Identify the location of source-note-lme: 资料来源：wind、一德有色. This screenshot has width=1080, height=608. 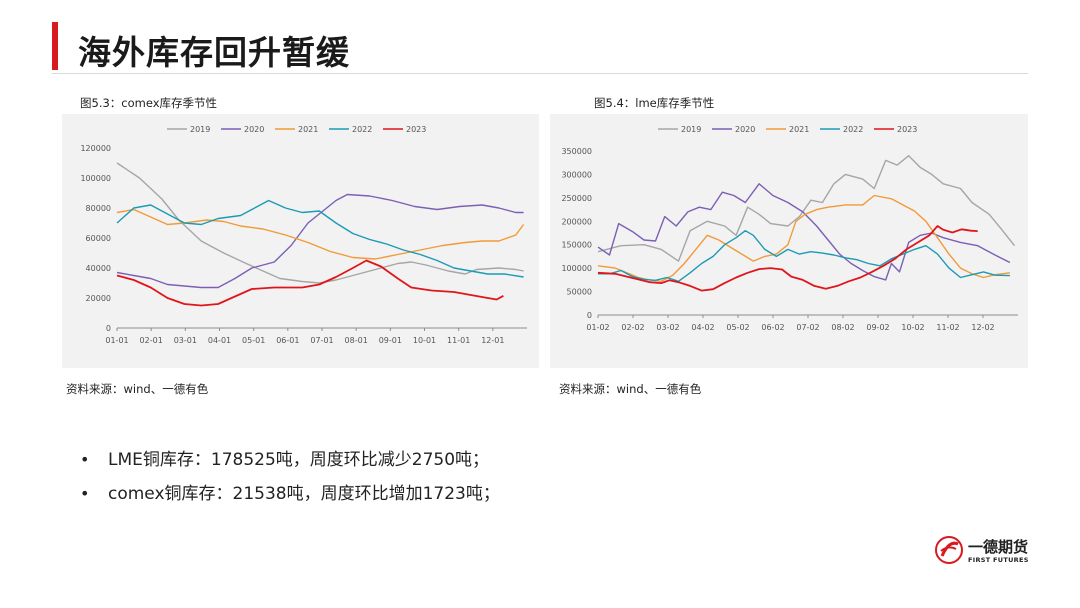
(630, 389).